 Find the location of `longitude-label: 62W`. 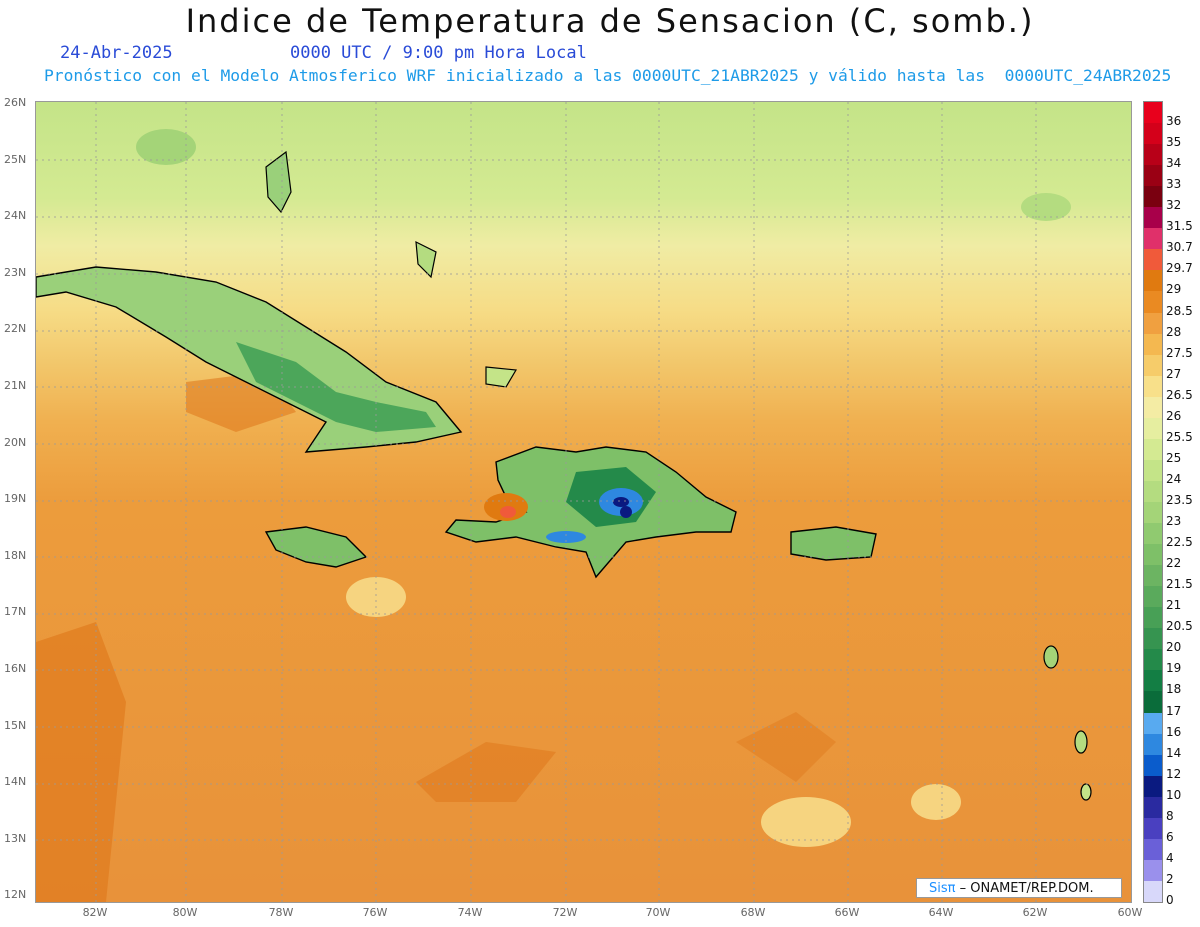

longitude-label: 62W is located at coordinates (1035, 912).